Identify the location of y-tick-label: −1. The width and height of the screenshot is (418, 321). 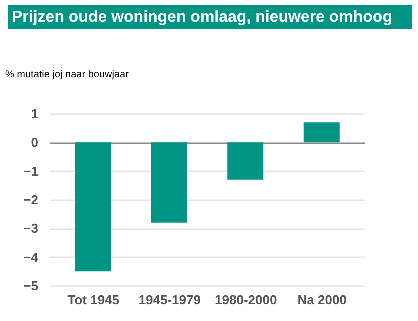
(31, 171).